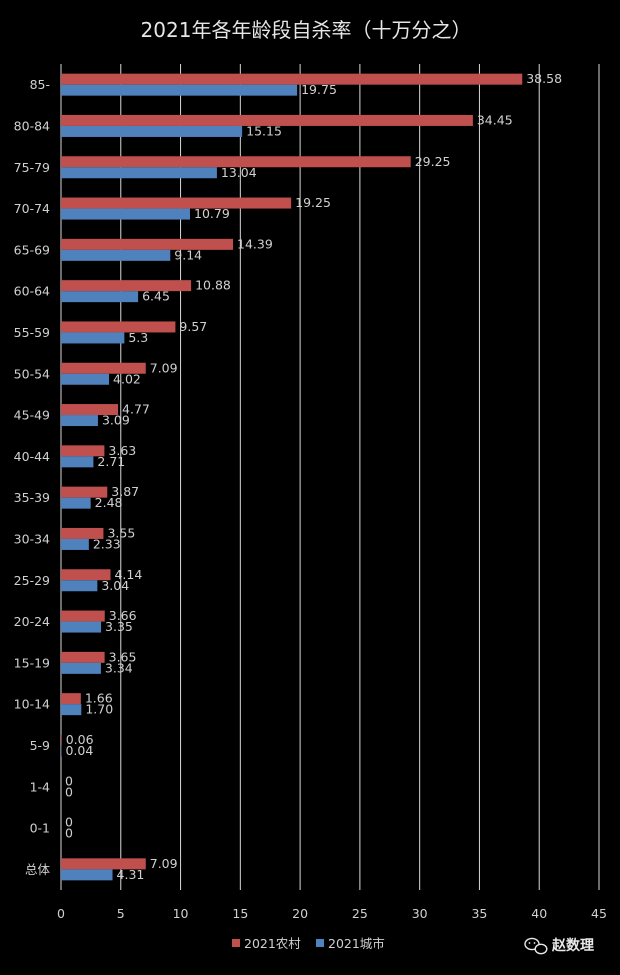 The height and width of the screenshot is (975, 620). Describe the element at coordinates (121, 913) in the screenshot. I see `x-tick-label: 5` at that location.